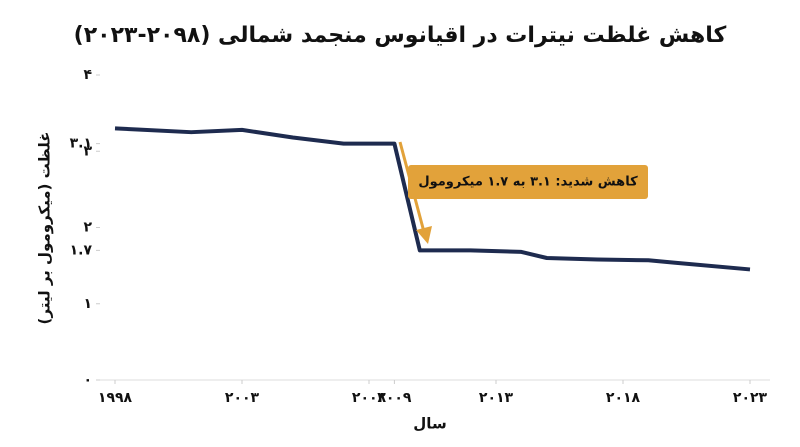 Image resolution: width=800 pixels, height=447 pixels. Describe the element at coordinates (87, 304) in the screenshot. I see `y-tick-label: ۱` at that location.